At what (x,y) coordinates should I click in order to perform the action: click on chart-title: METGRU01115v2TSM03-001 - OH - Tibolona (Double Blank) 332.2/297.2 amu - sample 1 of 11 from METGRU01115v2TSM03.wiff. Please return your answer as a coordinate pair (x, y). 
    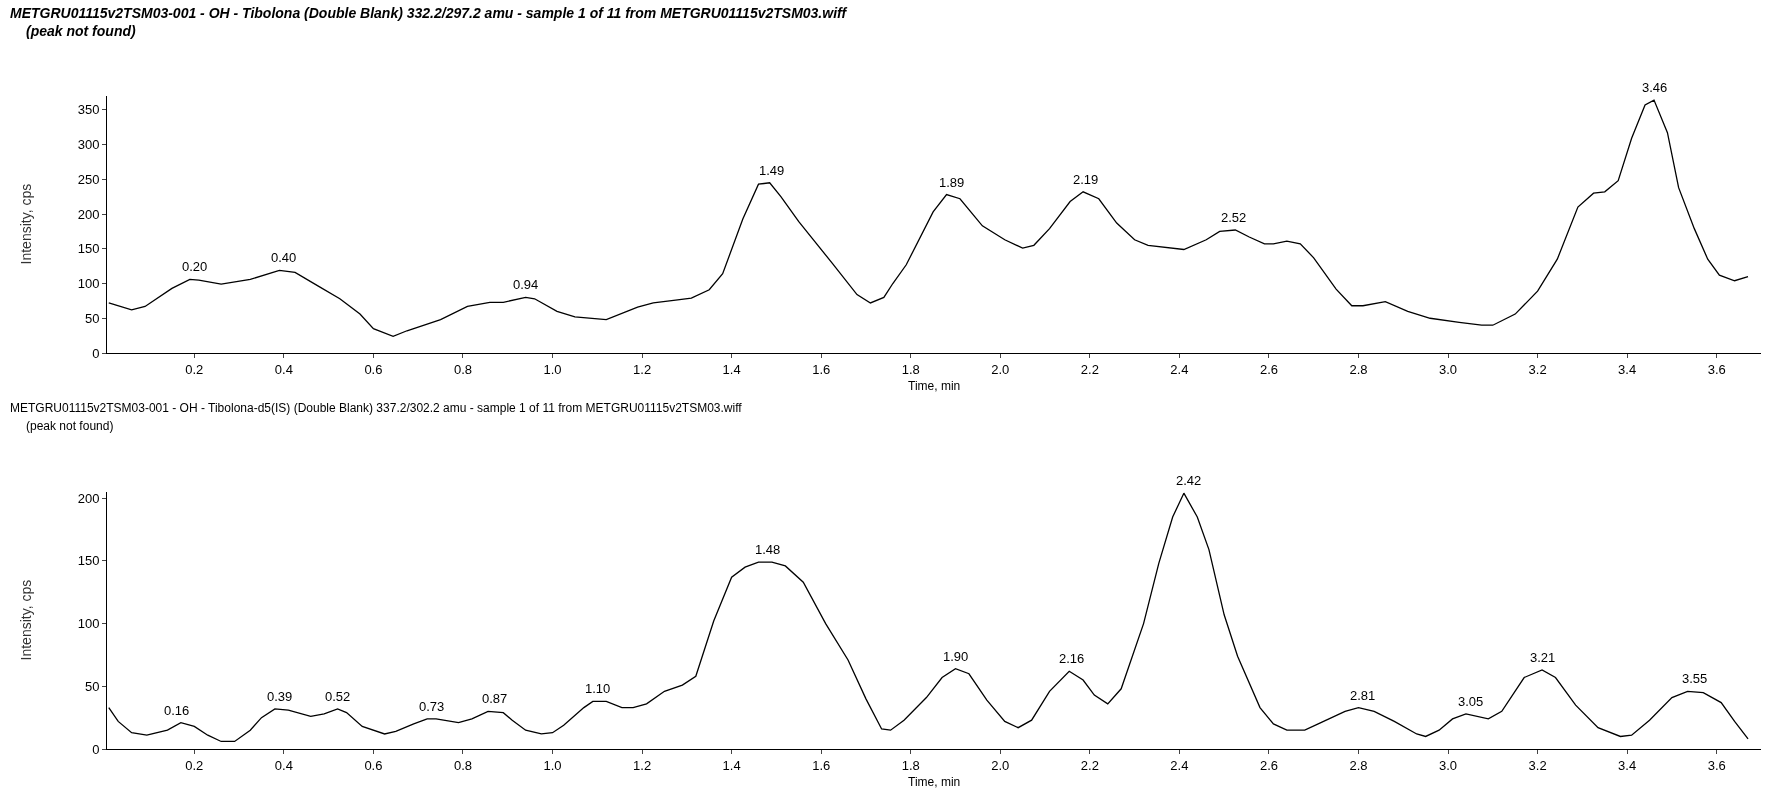
    Looking at the image, I should click on (429, 13).